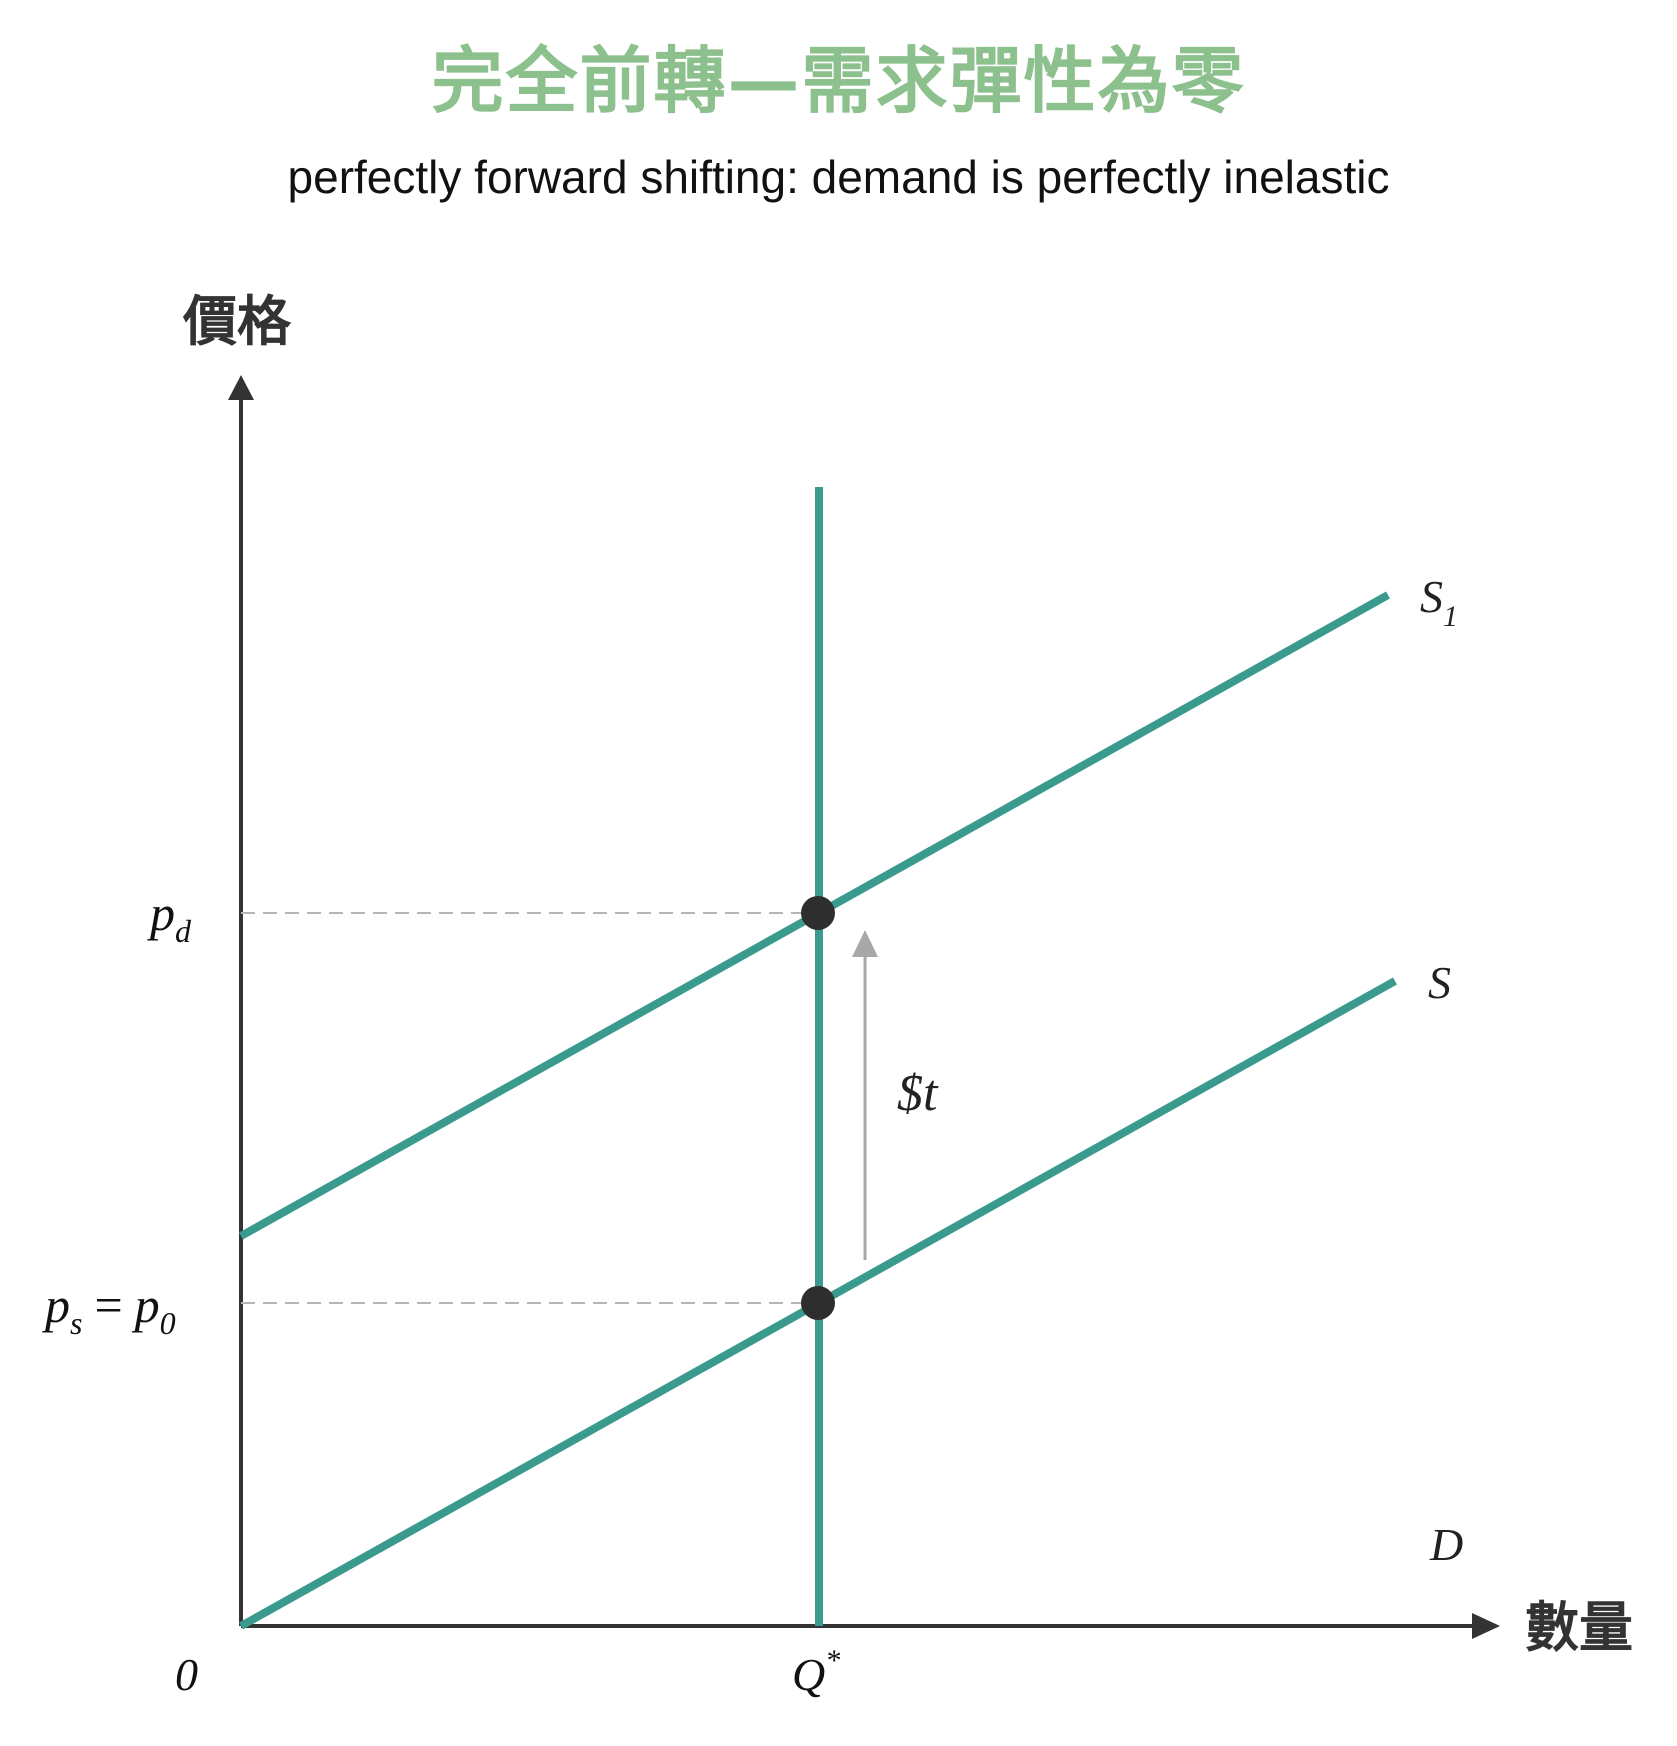 This screenshot has width=1677, height=1746. What do you see at coordinates (108, 1305) in the screenshot?
I see `equals-sign: =` at bounding box center [108, 1305].